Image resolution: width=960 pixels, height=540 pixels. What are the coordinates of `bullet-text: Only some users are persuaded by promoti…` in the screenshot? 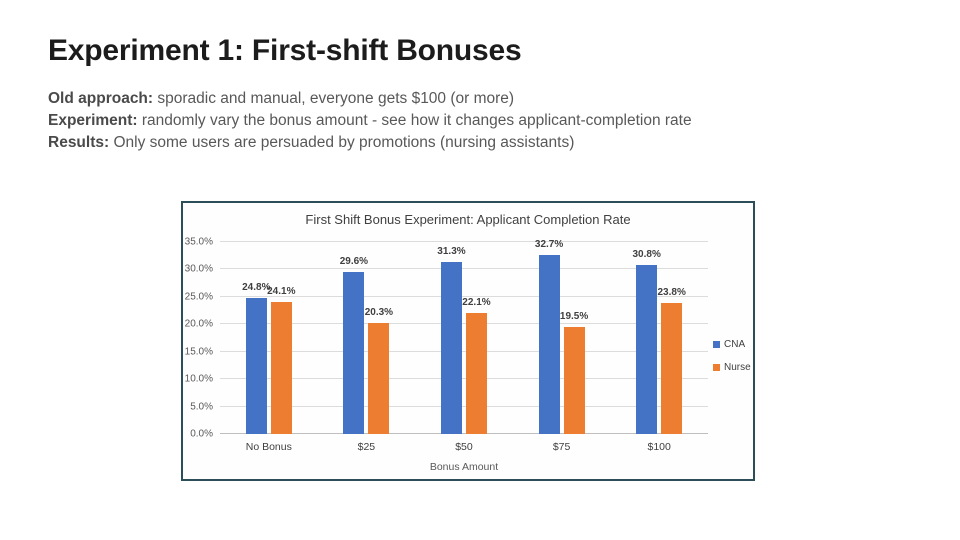 It's located at (342, 142).